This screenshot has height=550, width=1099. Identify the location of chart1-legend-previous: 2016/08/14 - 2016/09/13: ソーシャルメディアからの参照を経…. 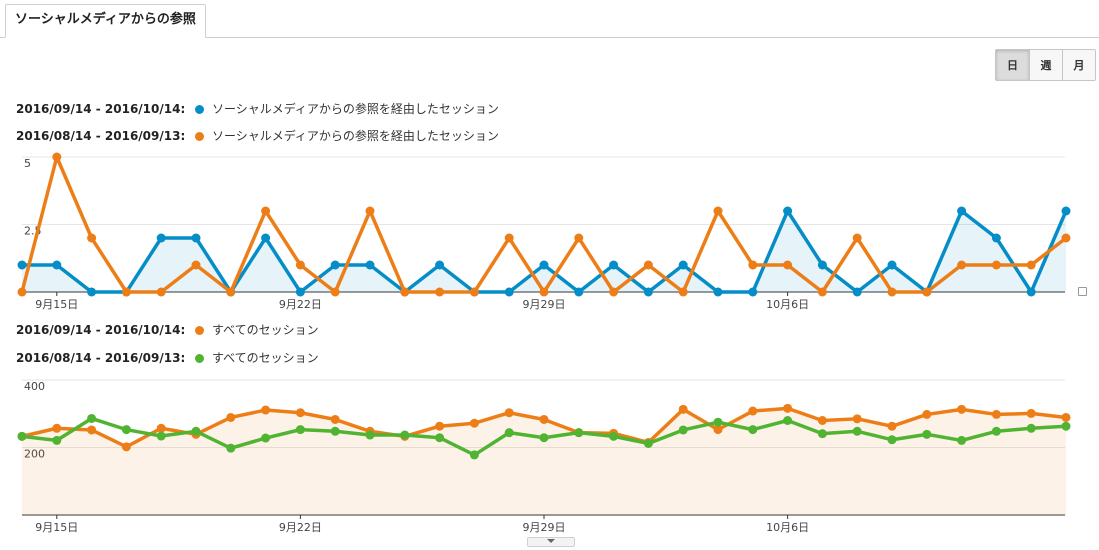
(257, 136).